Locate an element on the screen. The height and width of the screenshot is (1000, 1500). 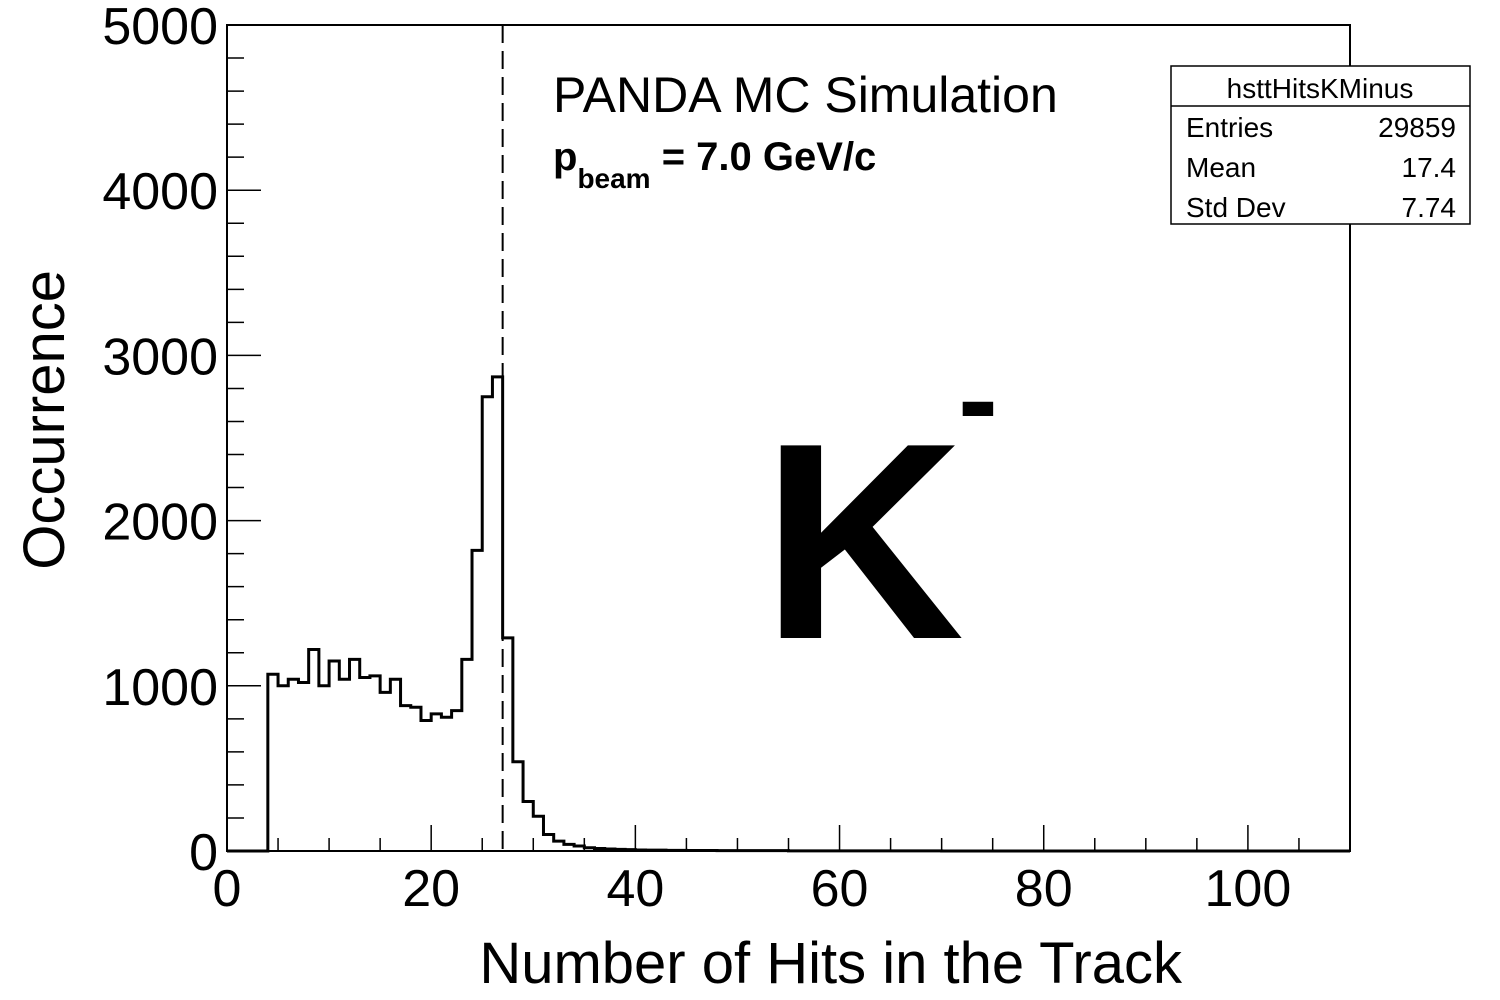
y-tick-label: 2000 is located at coordinates (160, 523).